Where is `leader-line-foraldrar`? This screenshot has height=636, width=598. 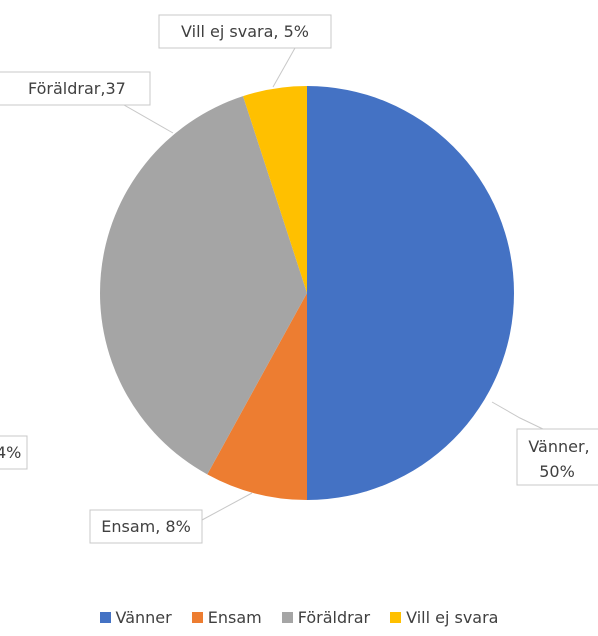
leader-line-foraldrar is located at coordinates (148, 119).